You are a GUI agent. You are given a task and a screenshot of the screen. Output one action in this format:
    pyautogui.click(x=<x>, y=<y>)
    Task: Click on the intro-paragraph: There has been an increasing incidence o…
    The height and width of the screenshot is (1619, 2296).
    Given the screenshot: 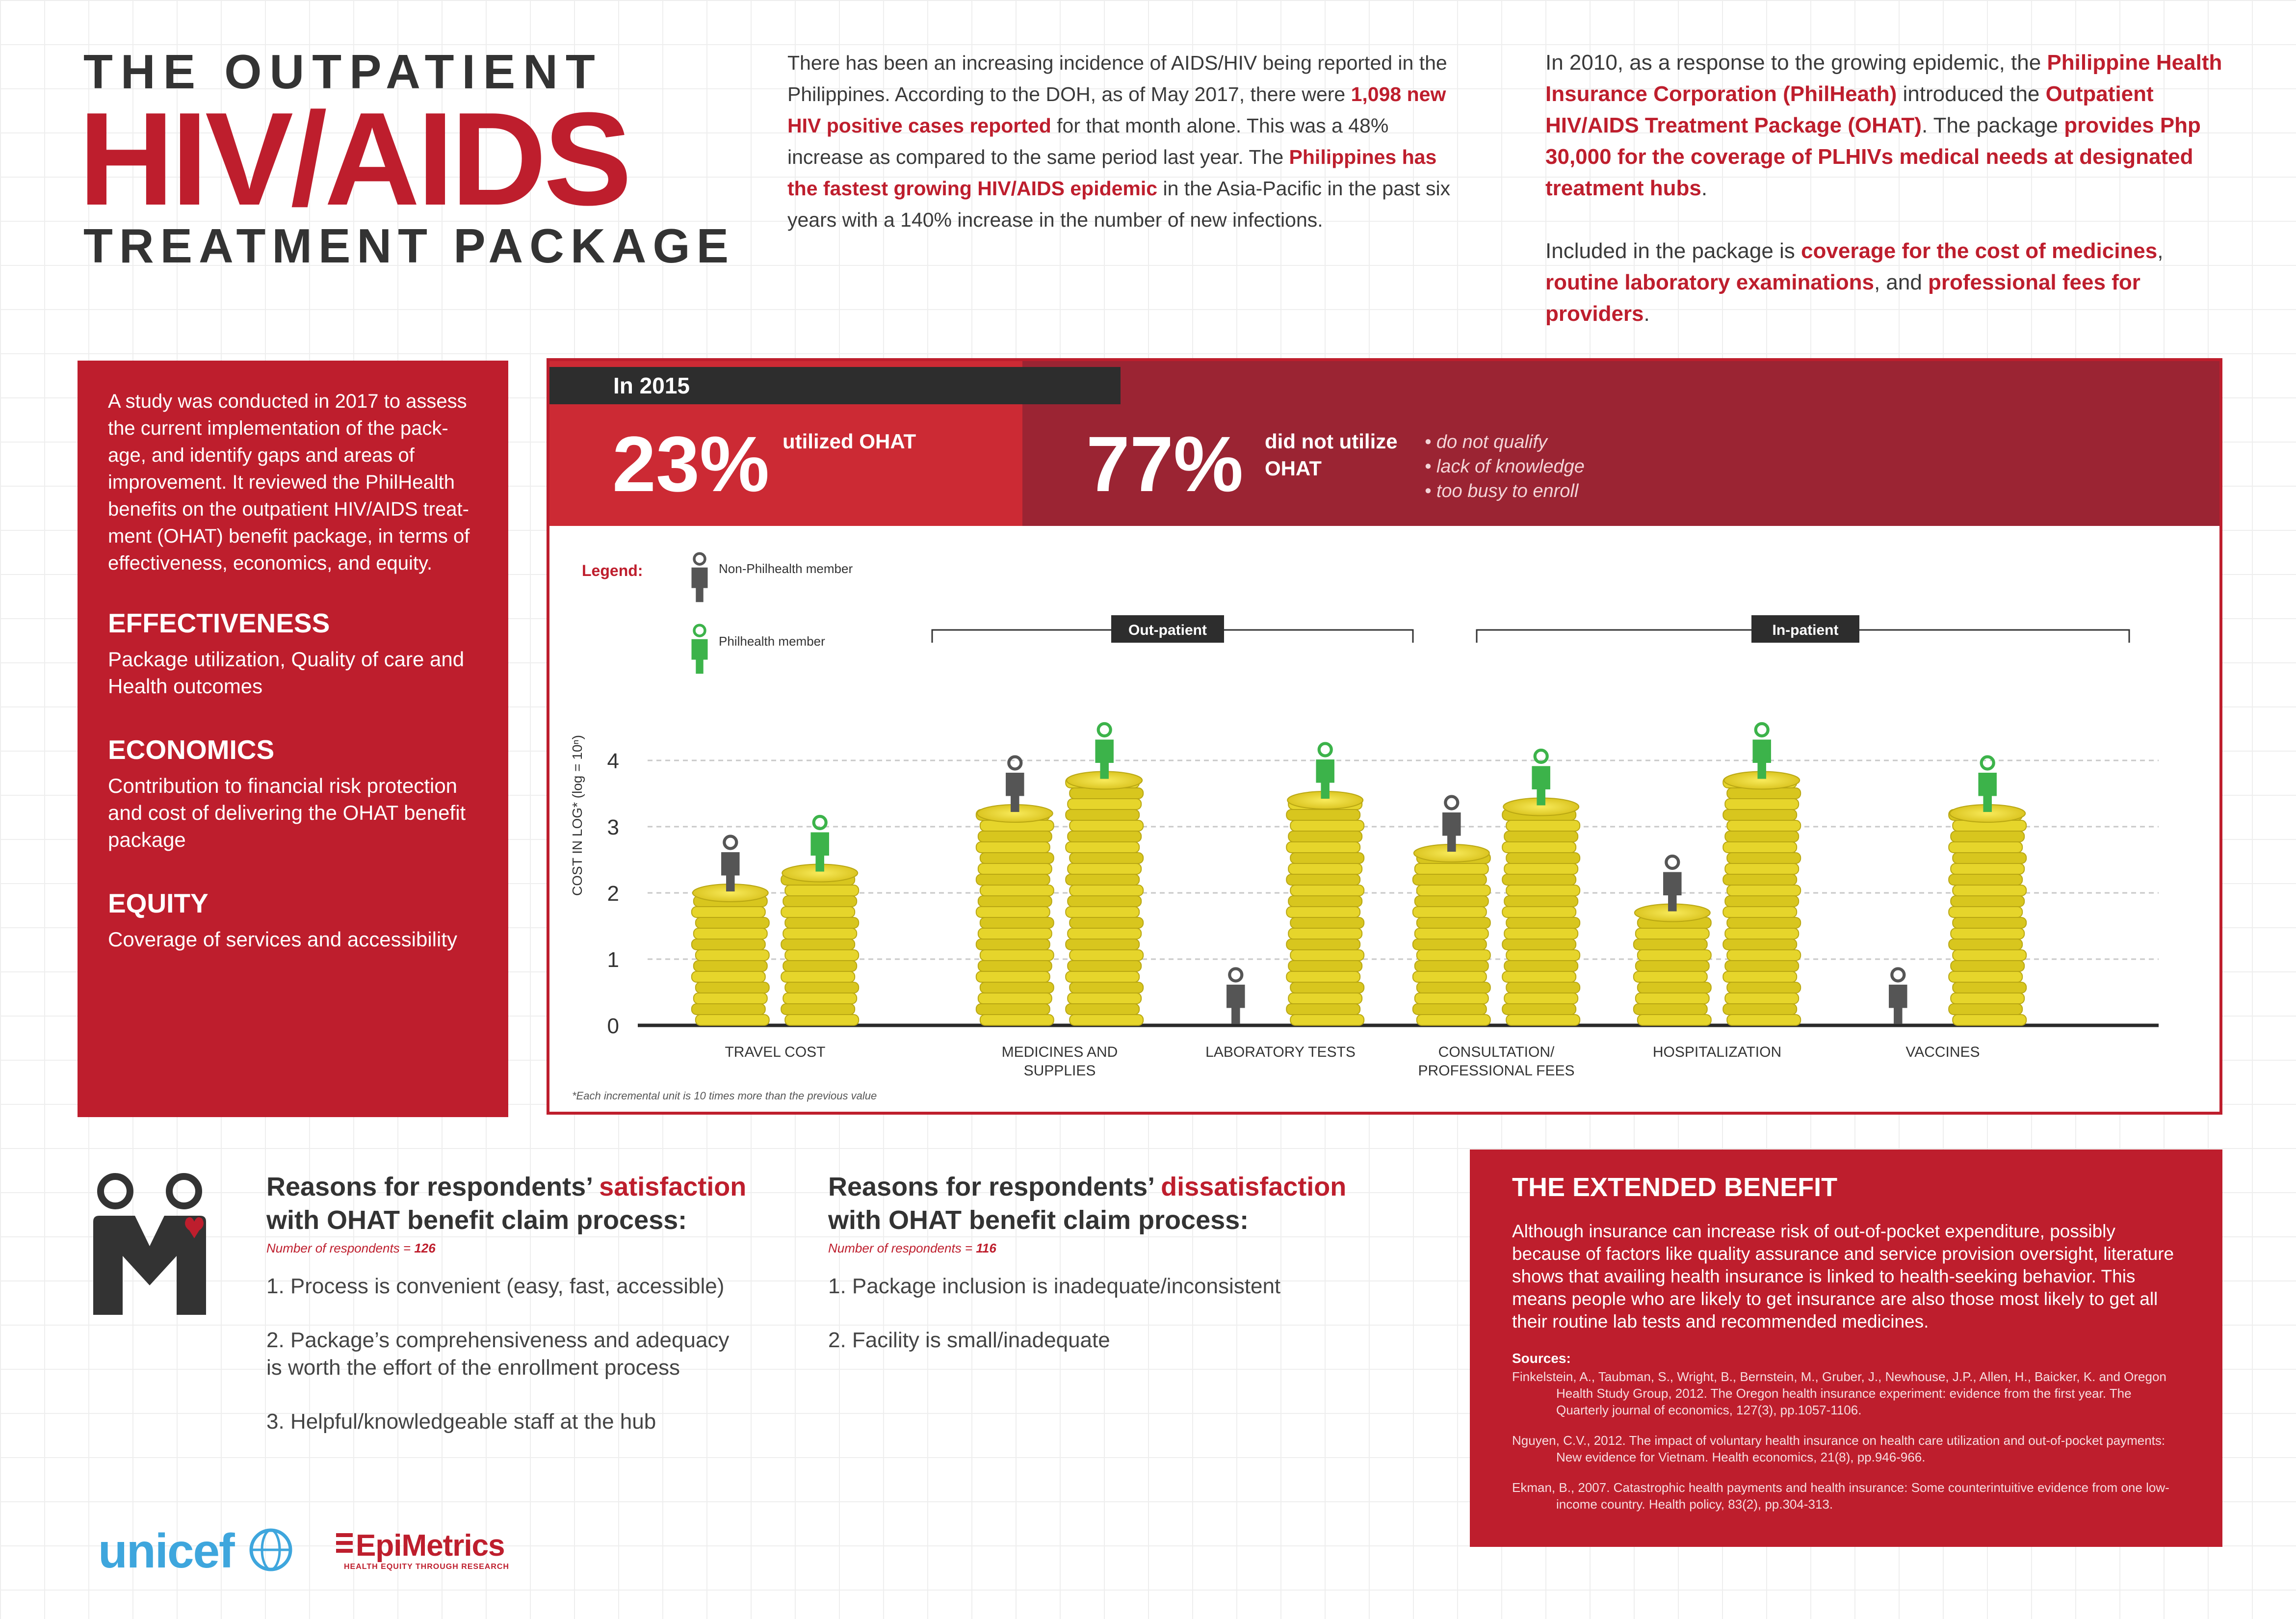 What is the action you would take?
    pyautogui.click(x=1119, y=141)
    